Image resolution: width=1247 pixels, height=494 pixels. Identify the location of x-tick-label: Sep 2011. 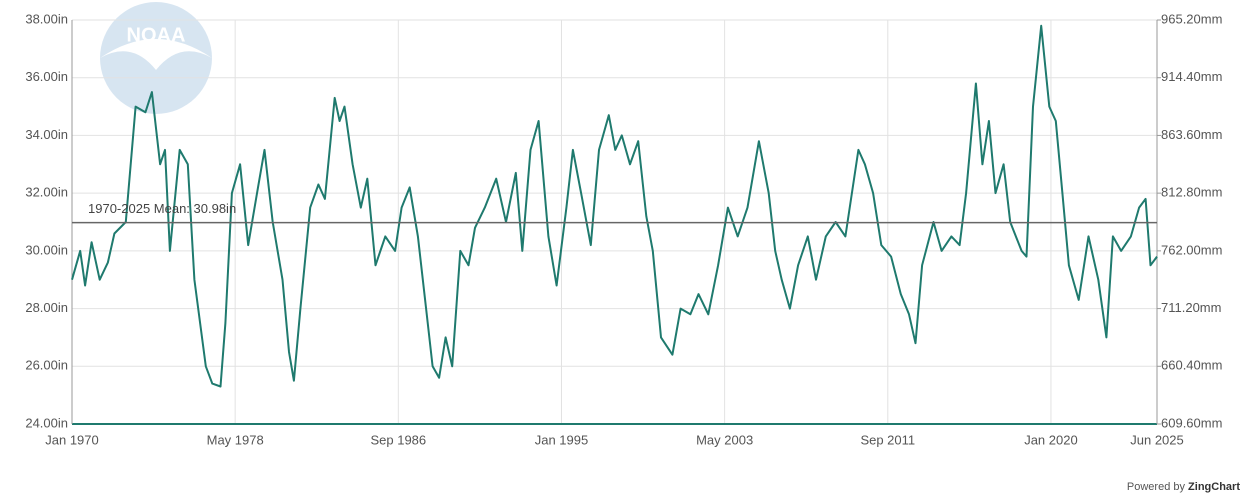
(887, 439).